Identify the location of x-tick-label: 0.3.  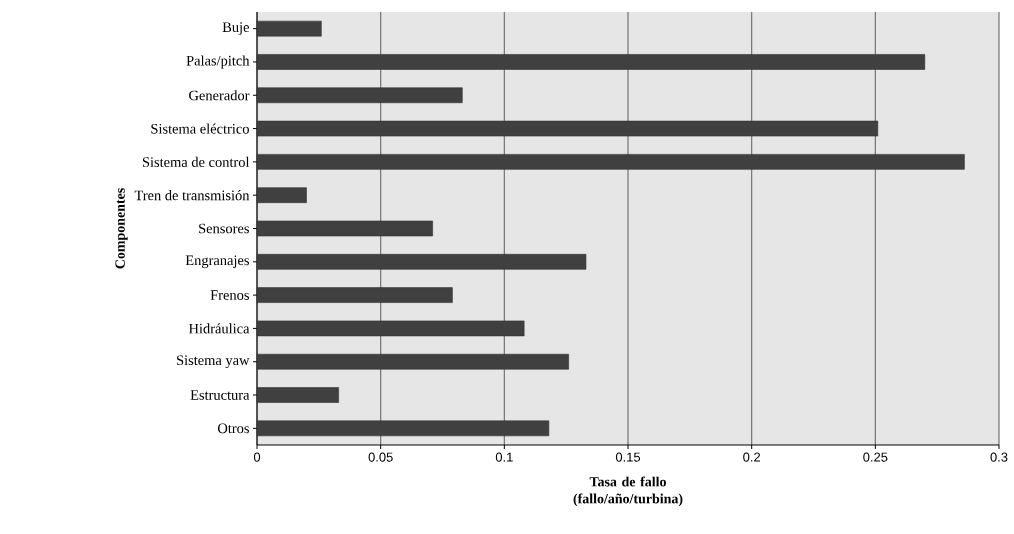
(999, 457).